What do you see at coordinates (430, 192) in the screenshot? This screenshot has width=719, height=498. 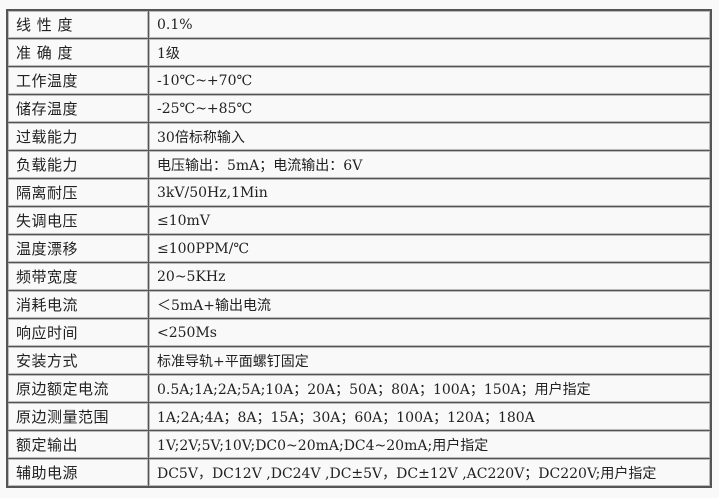 I see `spec-value: 3kV/50Hz,1Min` at bounding box center [430, 192].